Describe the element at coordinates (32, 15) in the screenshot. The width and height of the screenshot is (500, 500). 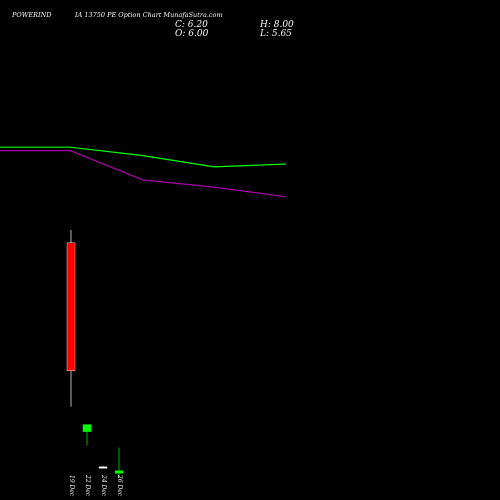
I see `symbol-label: POWERIND` at that location.